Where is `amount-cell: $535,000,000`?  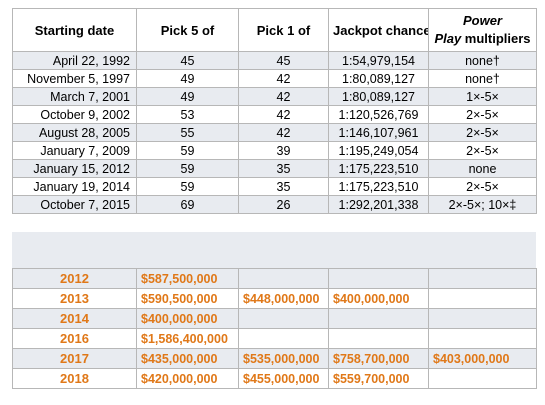
amount-cell: $535,000,000 is located at coordinates (283, 358).